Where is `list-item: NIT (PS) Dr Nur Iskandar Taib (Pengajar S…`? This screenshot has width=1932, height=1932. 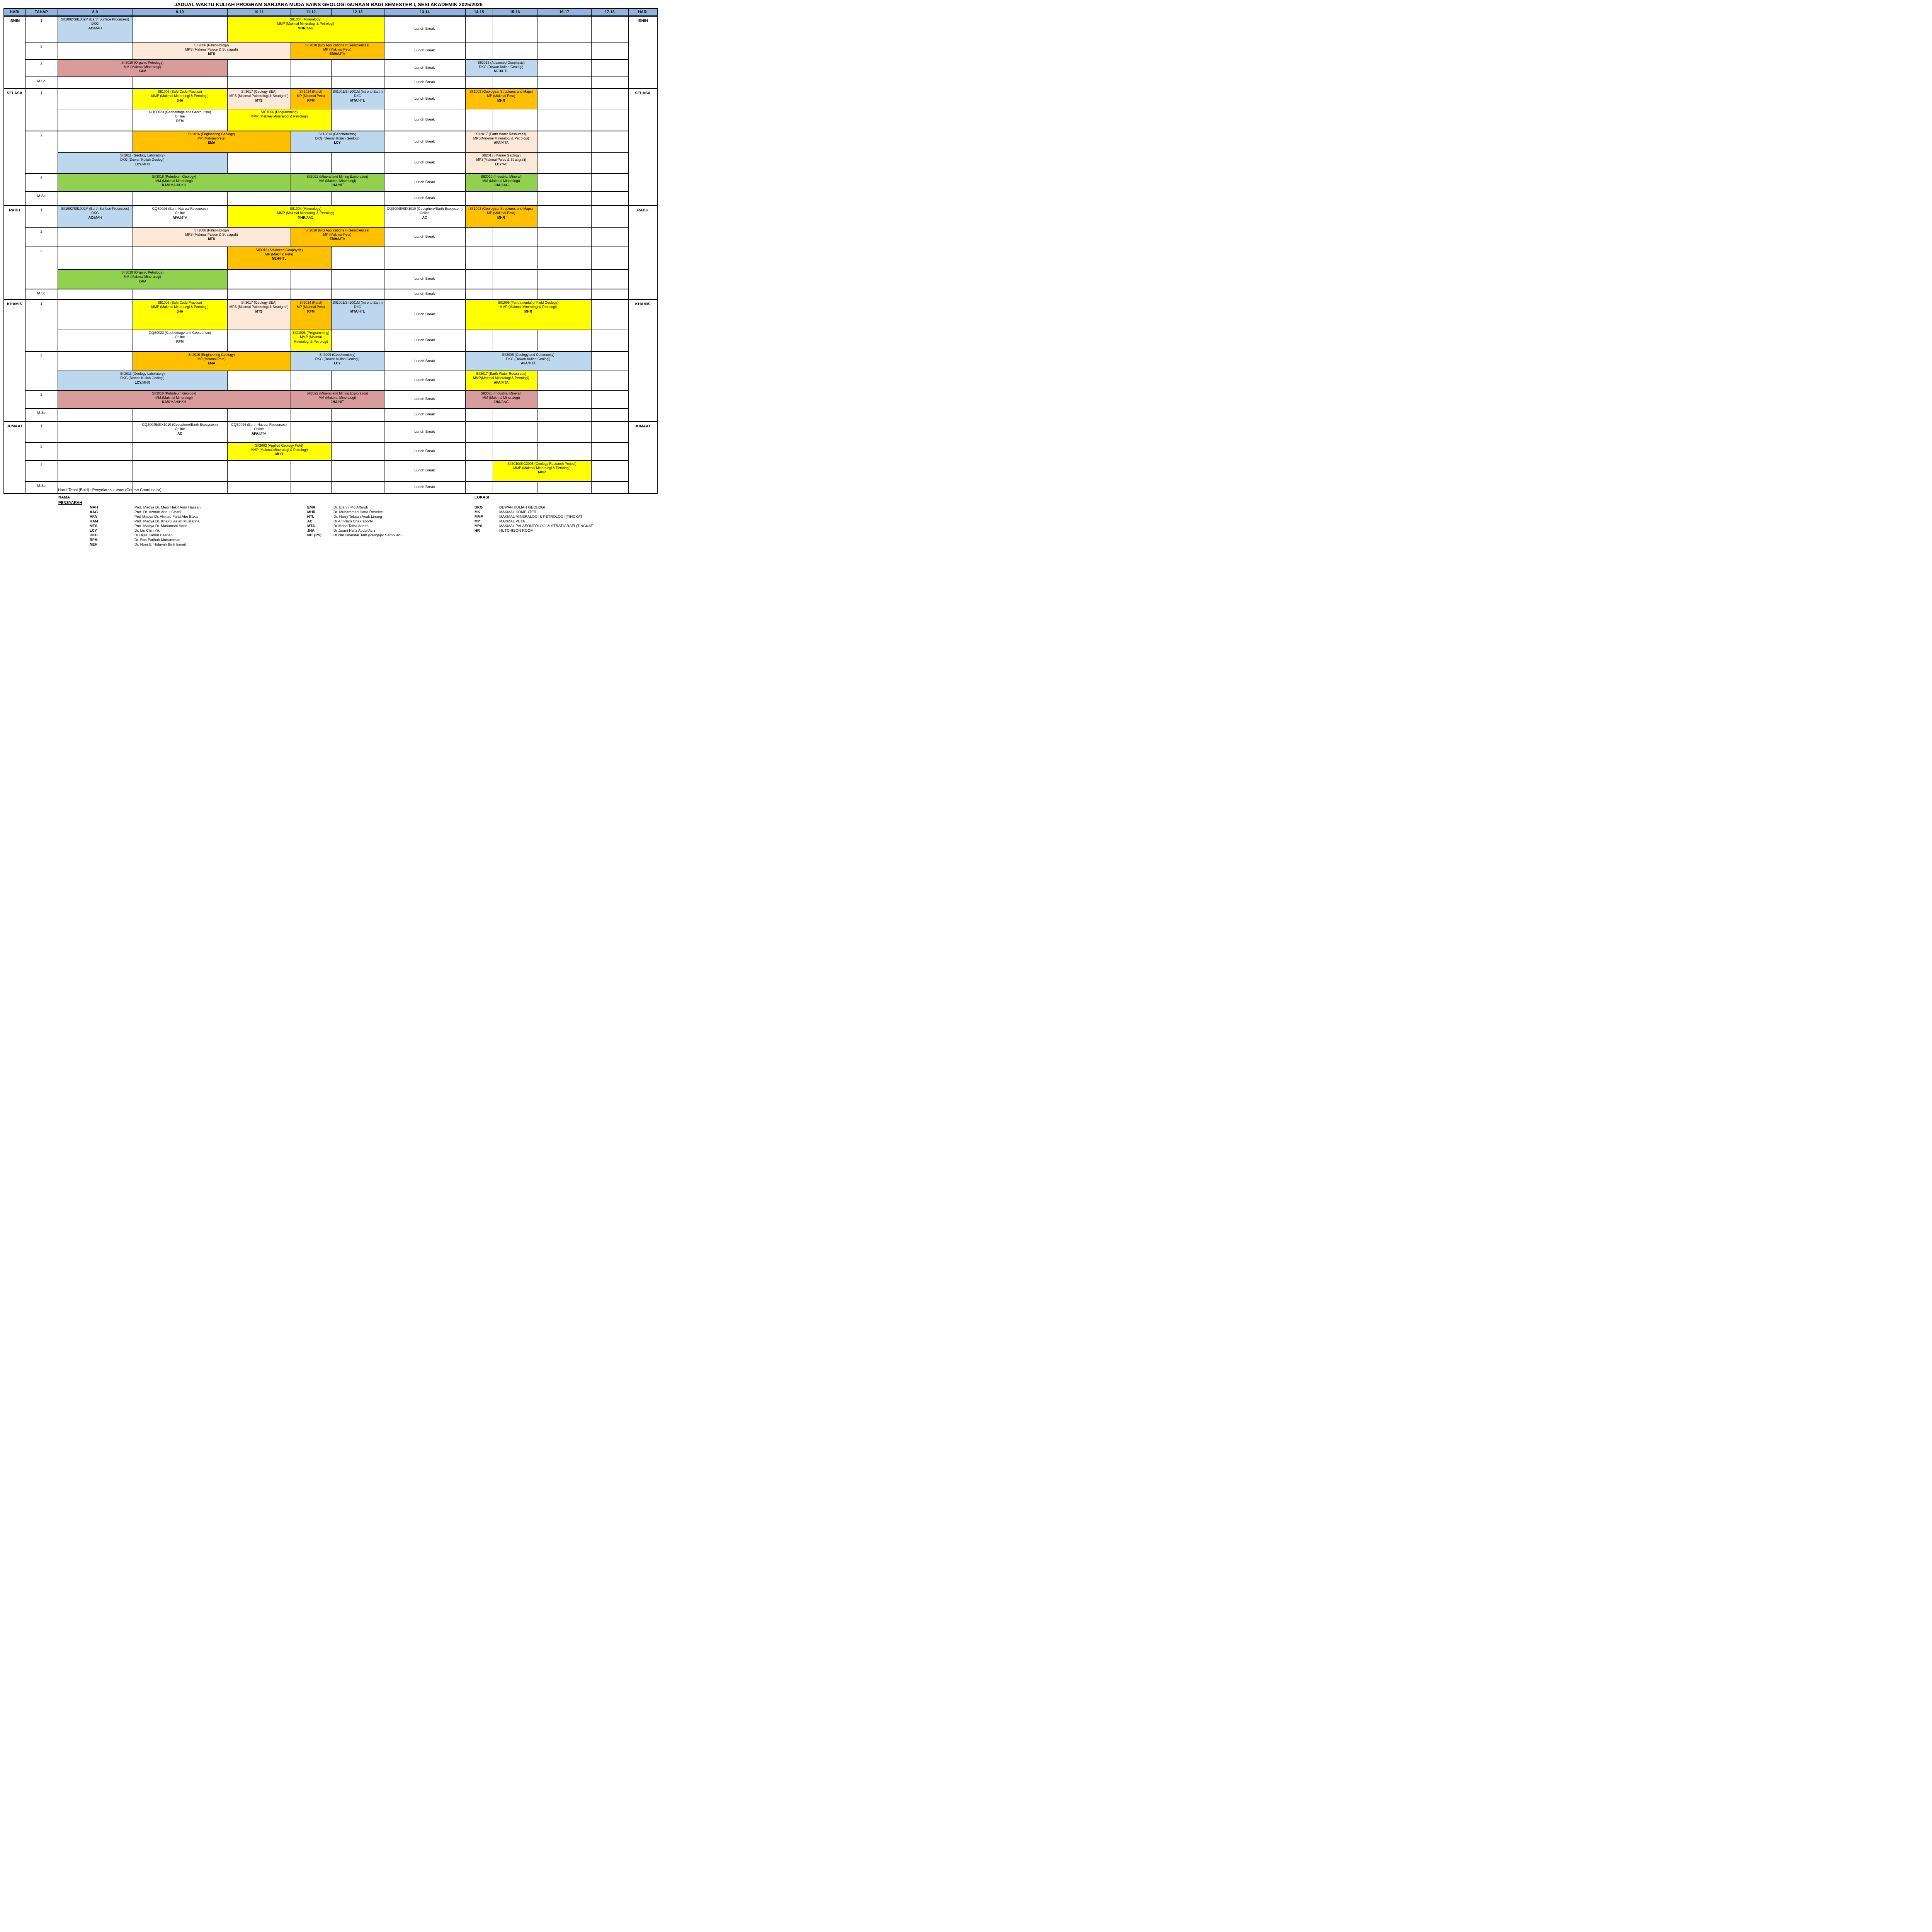
list-item: NIT (PS) Dr Nur Iskandar Taib (Pengajar S… is located at coordinates (355, 535).